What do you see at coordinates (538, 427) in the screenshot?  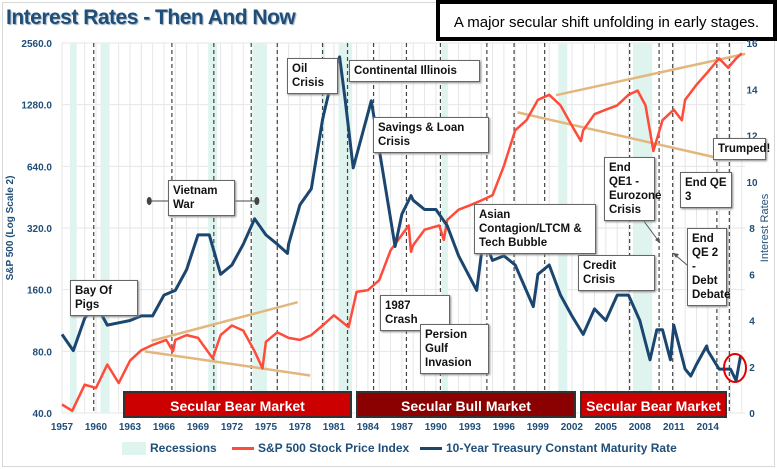 I see `x-tick-label: 1999` at bounding box center [538, 427].